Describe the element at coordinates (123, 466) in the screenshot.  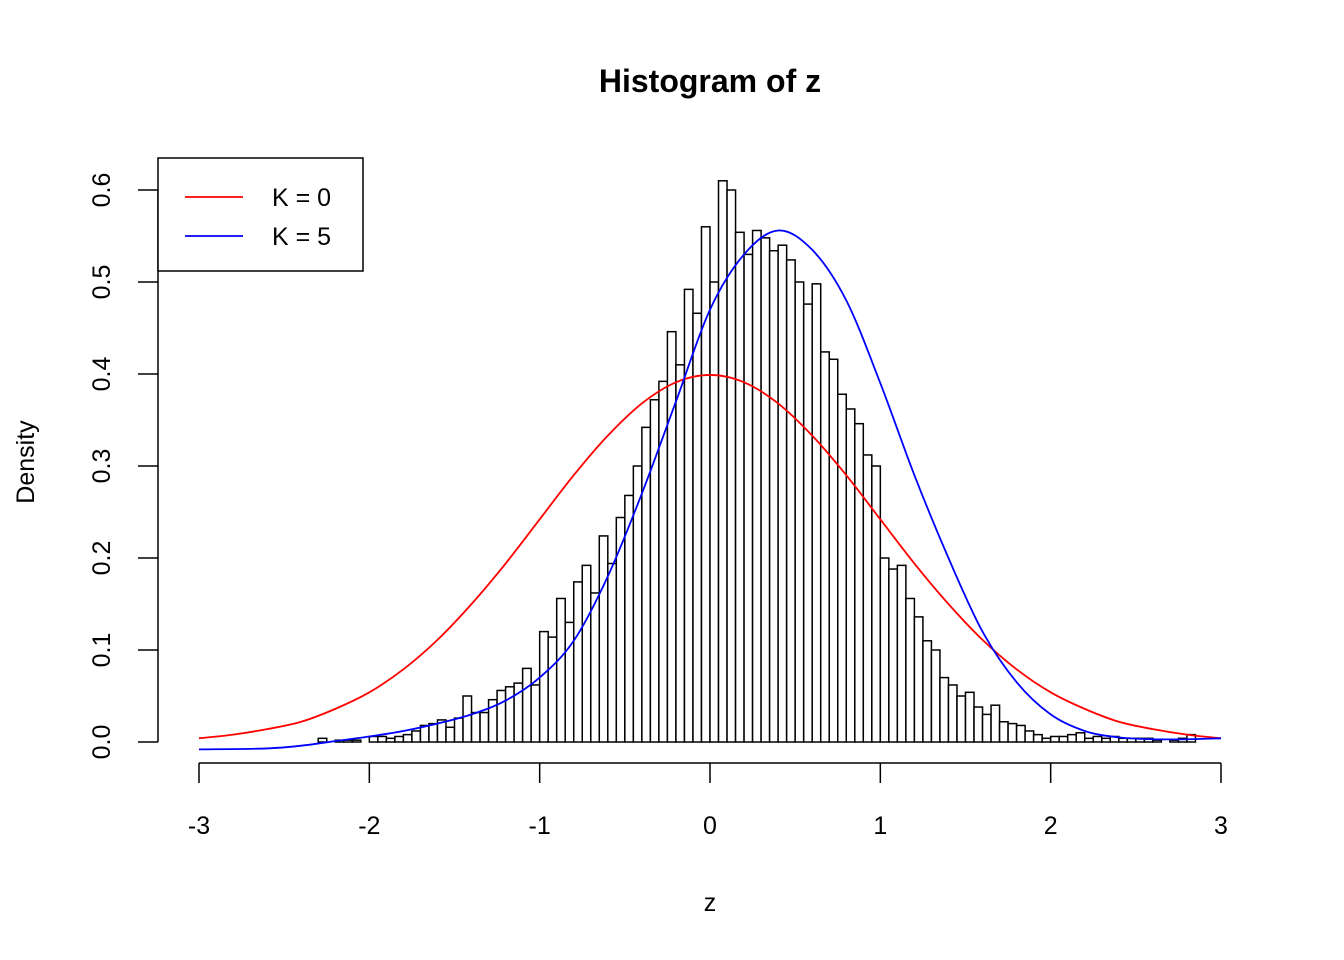
I see `y-axis: 0.0 0.1 0.2 0.3 0.4 0.5 0.6` at that location.